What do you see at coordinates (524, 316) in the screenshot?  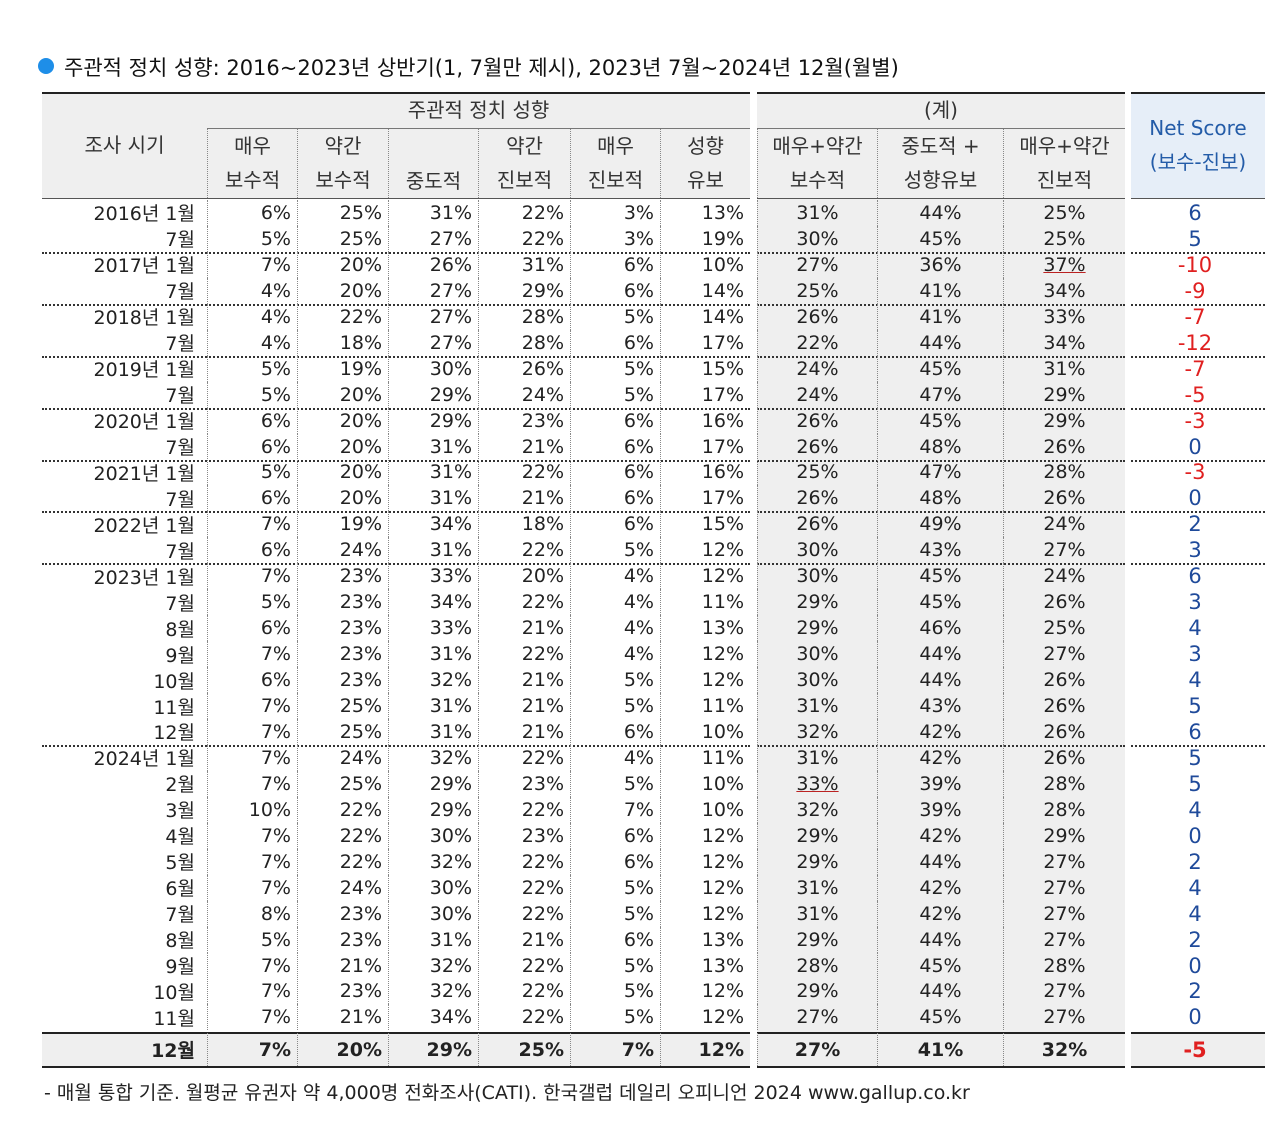 I see `cell: 28%` at bounding box center [524, 316].